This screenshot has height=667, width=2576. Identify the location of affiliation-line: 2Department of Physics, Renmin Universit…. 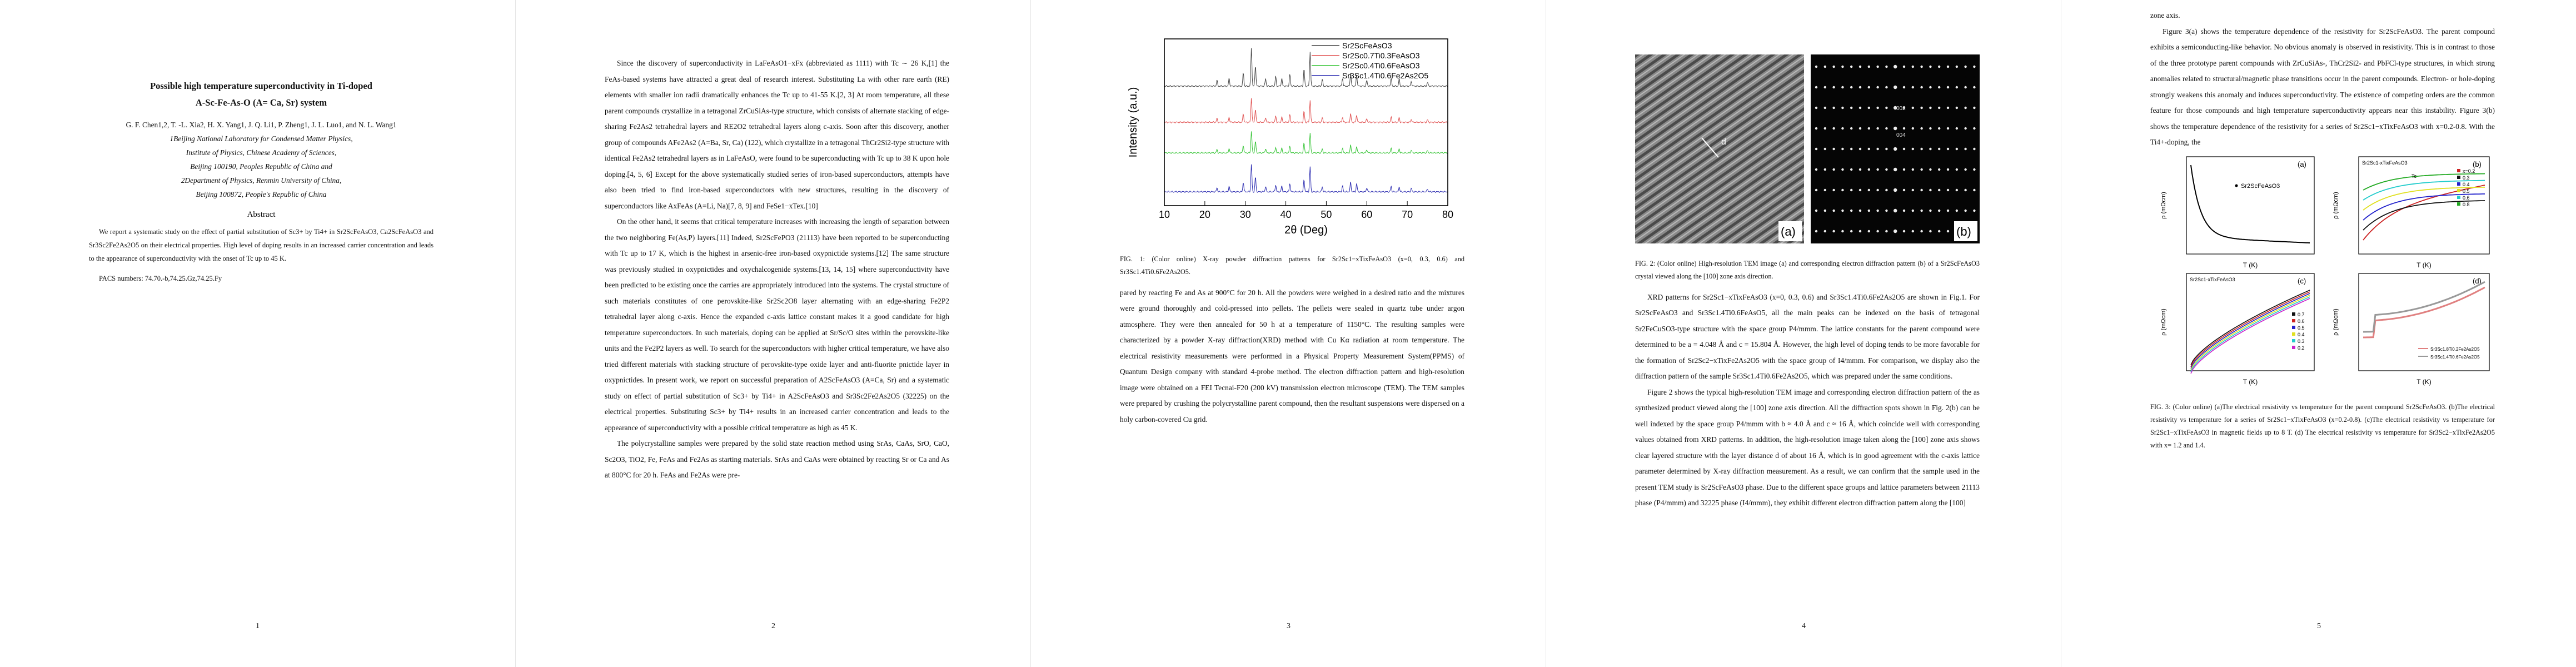
(261, 180).